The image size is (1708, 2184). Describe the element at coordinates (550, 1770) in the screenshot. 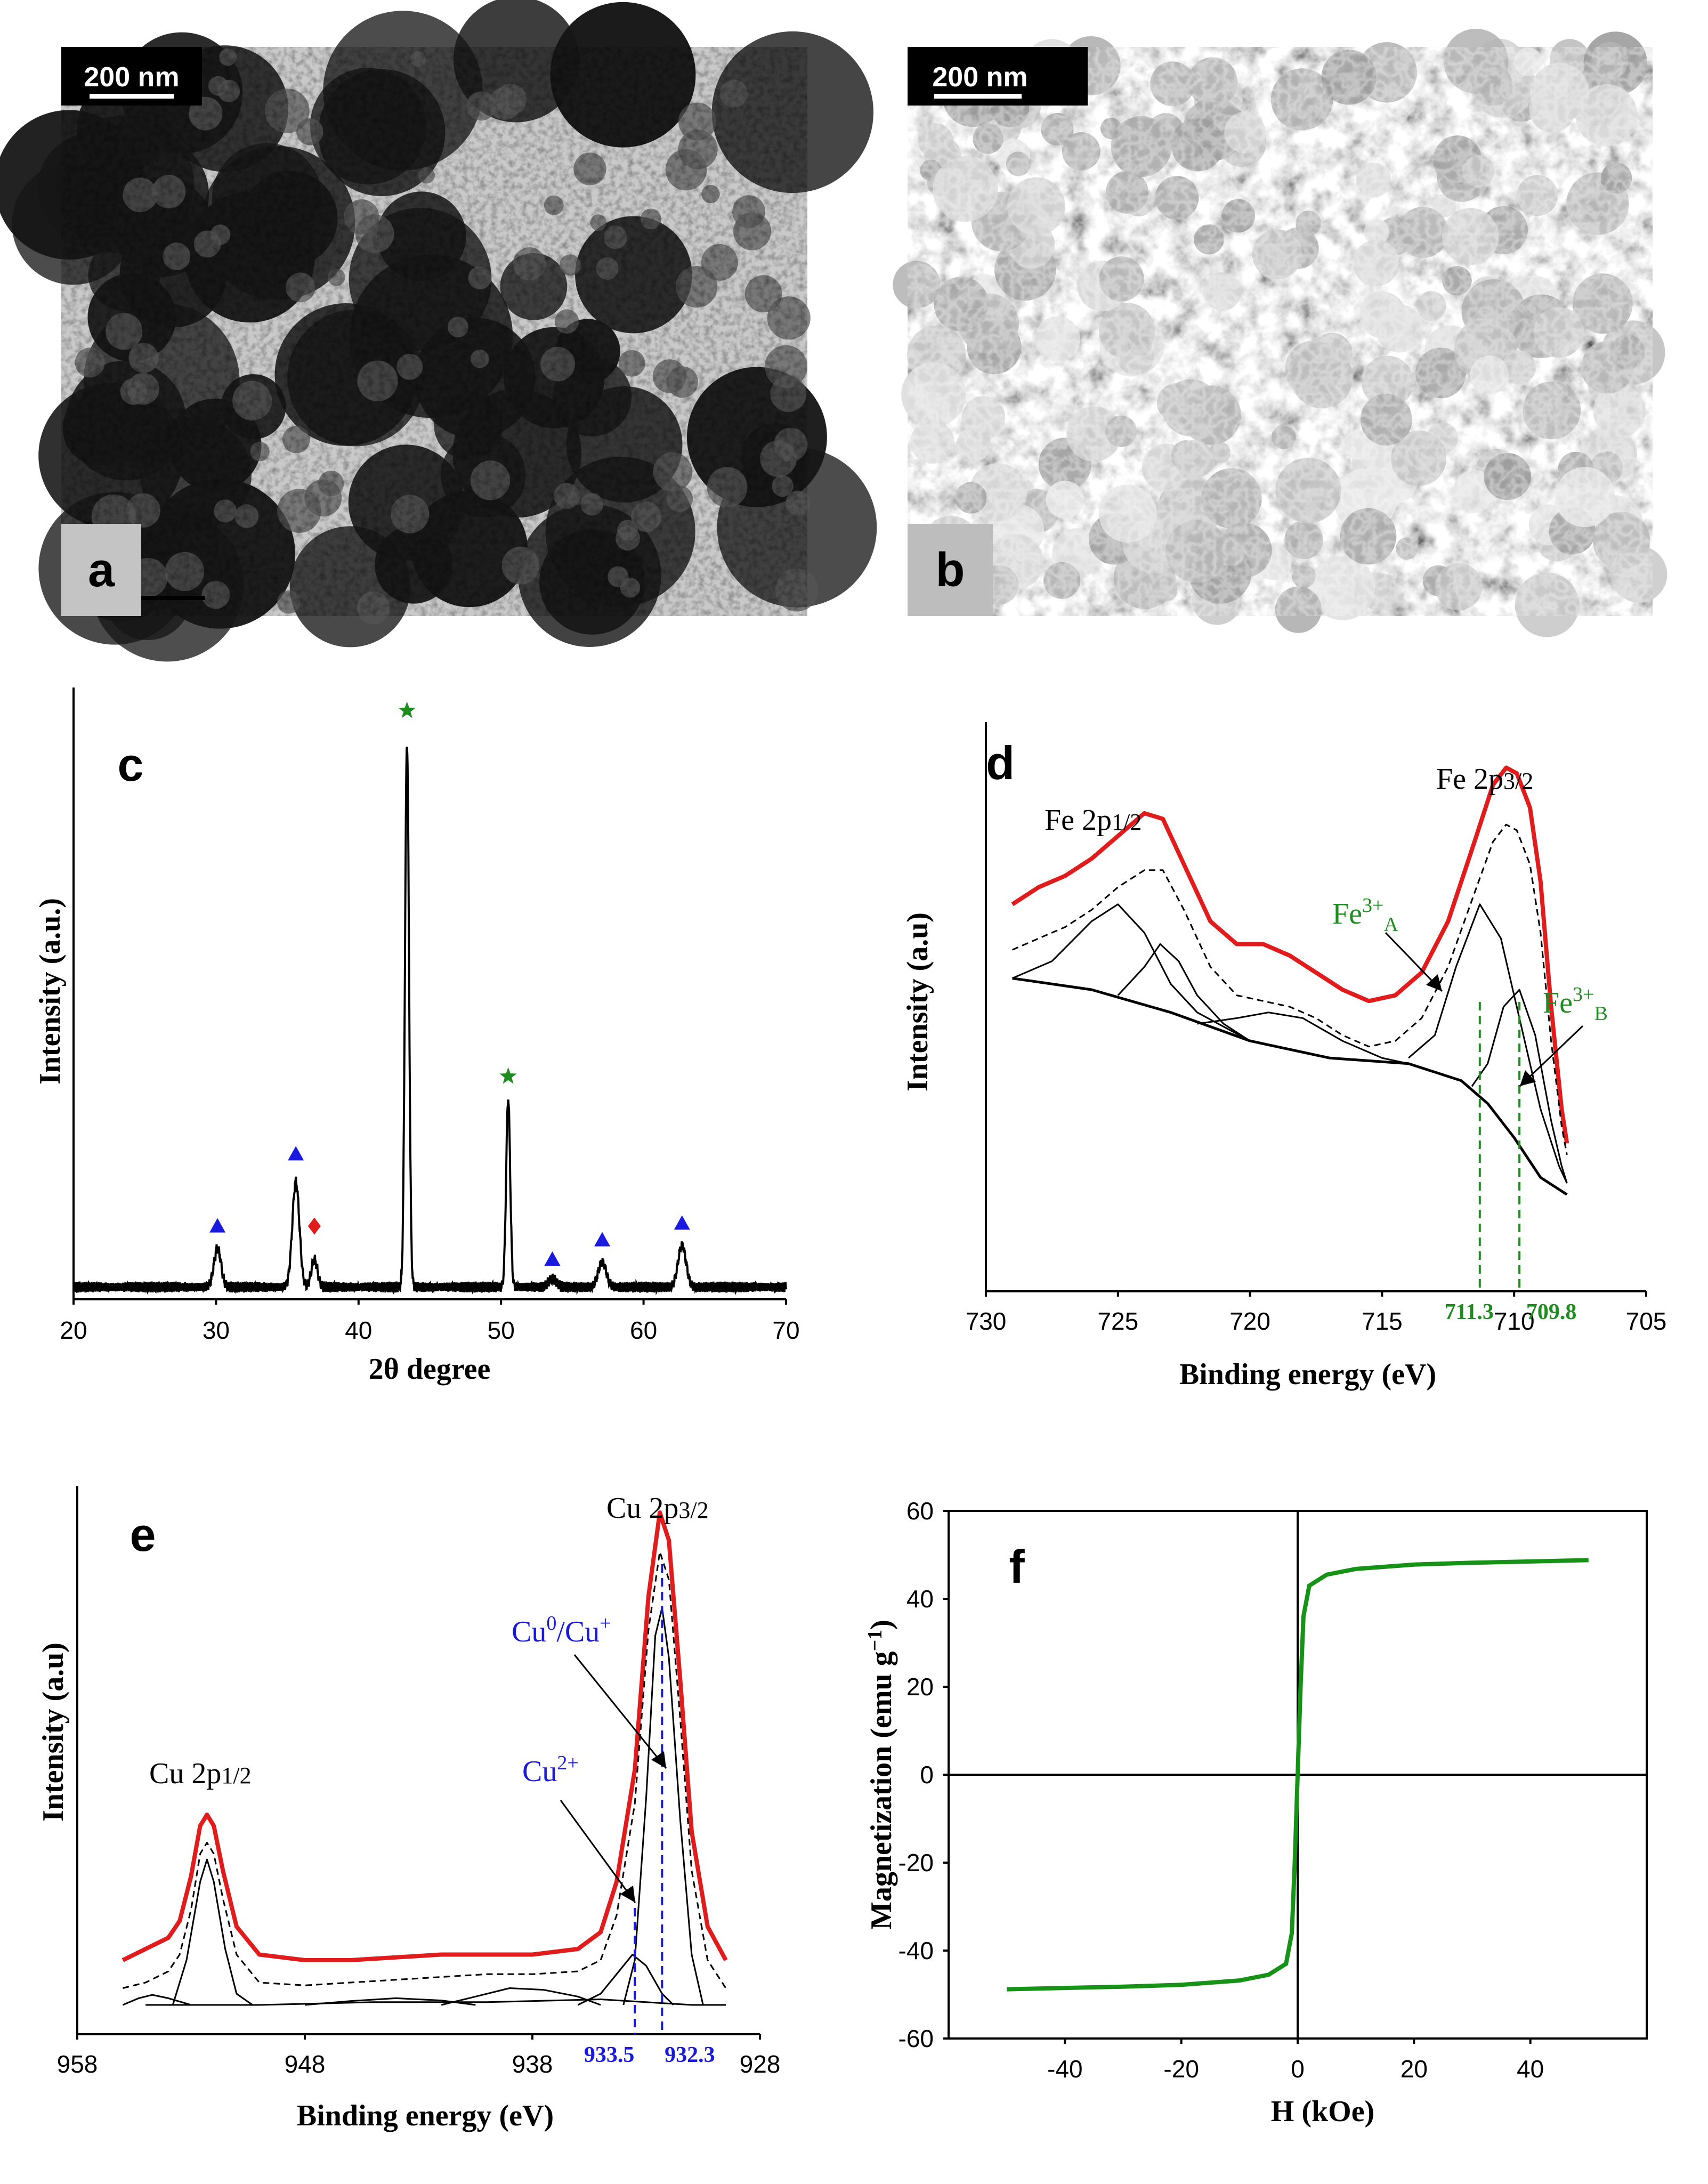

I see `cu2-plus-annotation: Cu2+` at that location.